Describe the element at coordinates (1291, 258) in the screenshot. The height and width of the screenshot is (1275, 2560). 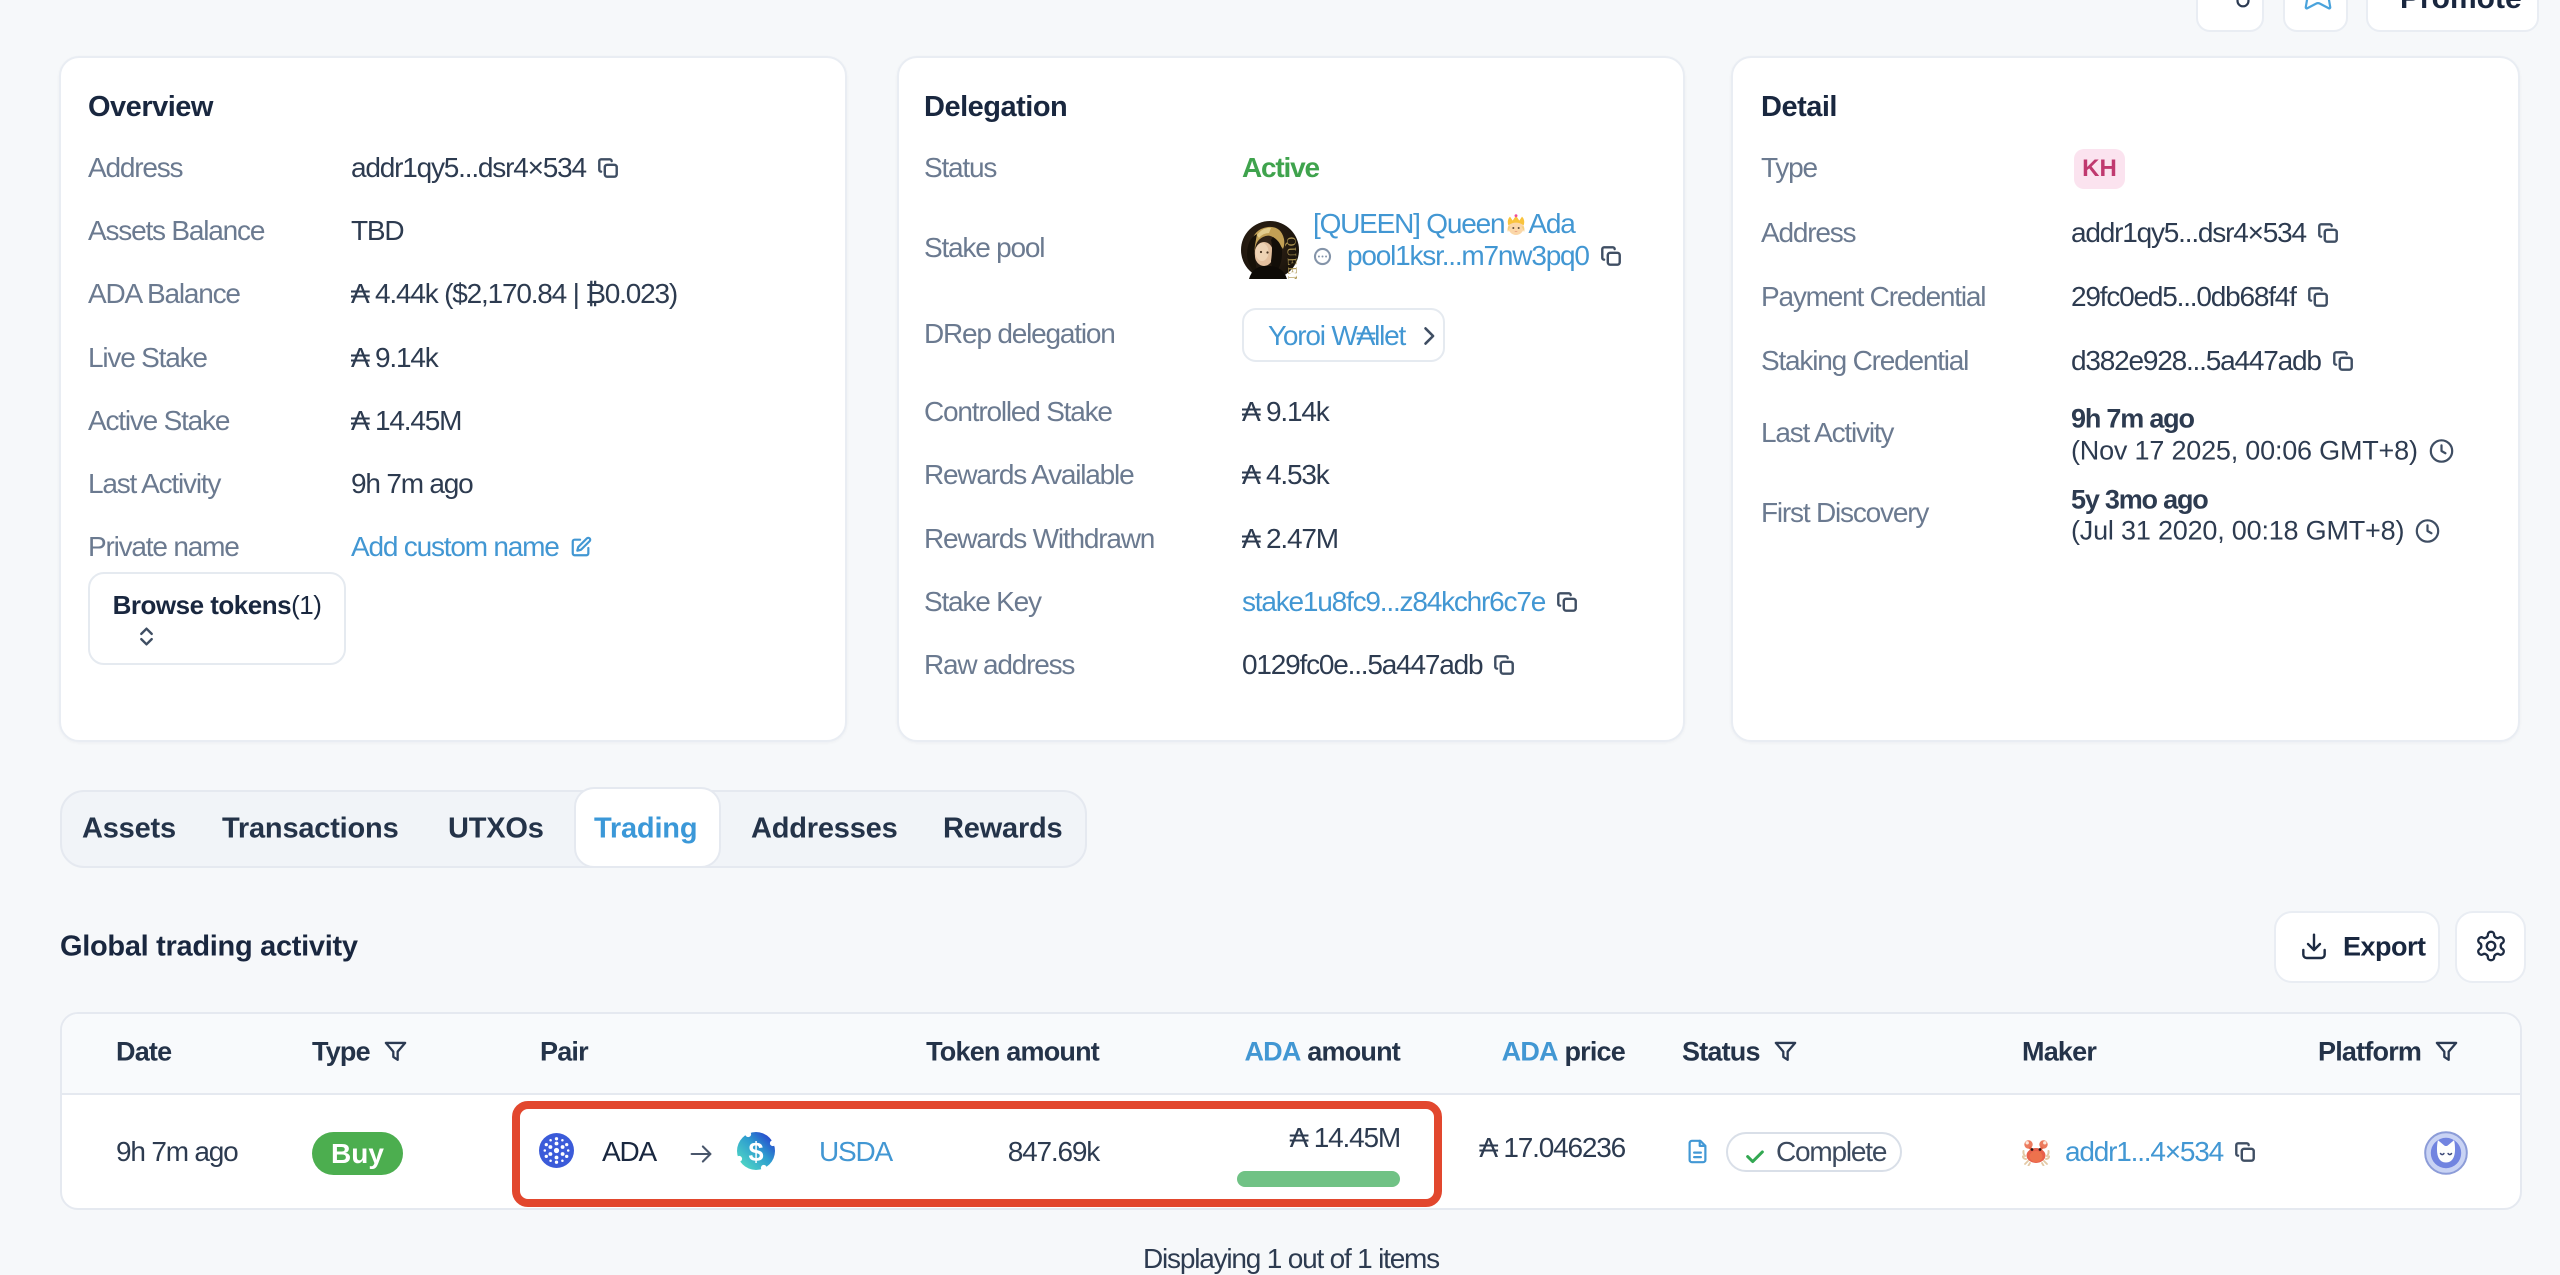
I see `svg-text: QUEEN` at that location.